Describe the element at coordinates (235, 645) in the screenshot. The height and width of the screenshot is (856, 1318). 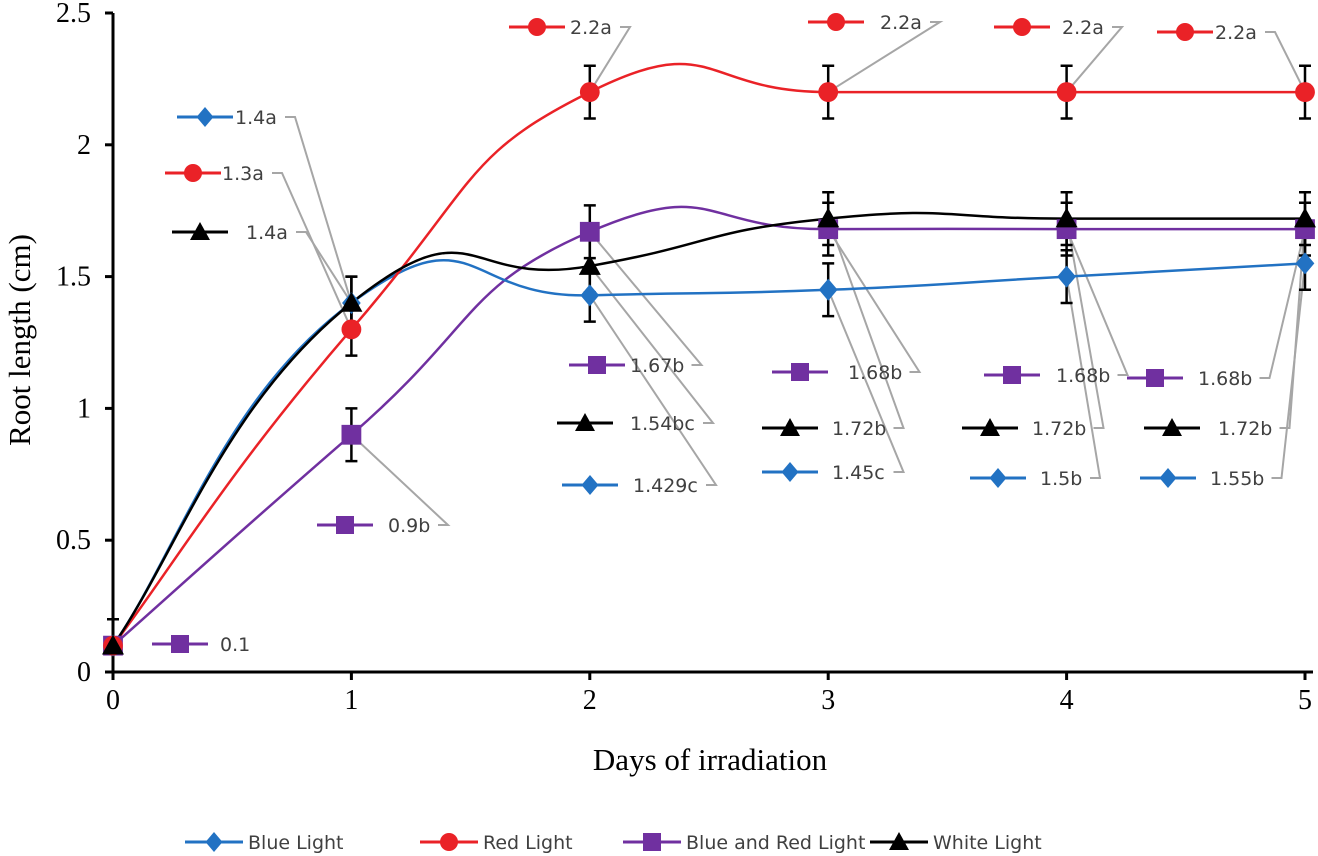
I see `data-label: 0.1` at that location.